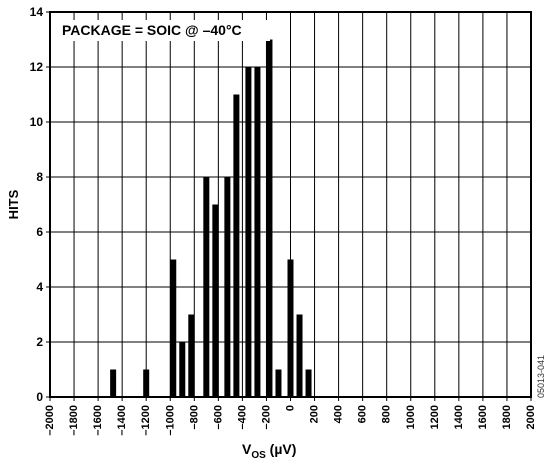 Image resolution: width=549 pixels, height=463 pixels. What do you see at coordinates (387, 414) in the screenshot?
I see `x-tick-label: 800` at bounding box center [387, 414].